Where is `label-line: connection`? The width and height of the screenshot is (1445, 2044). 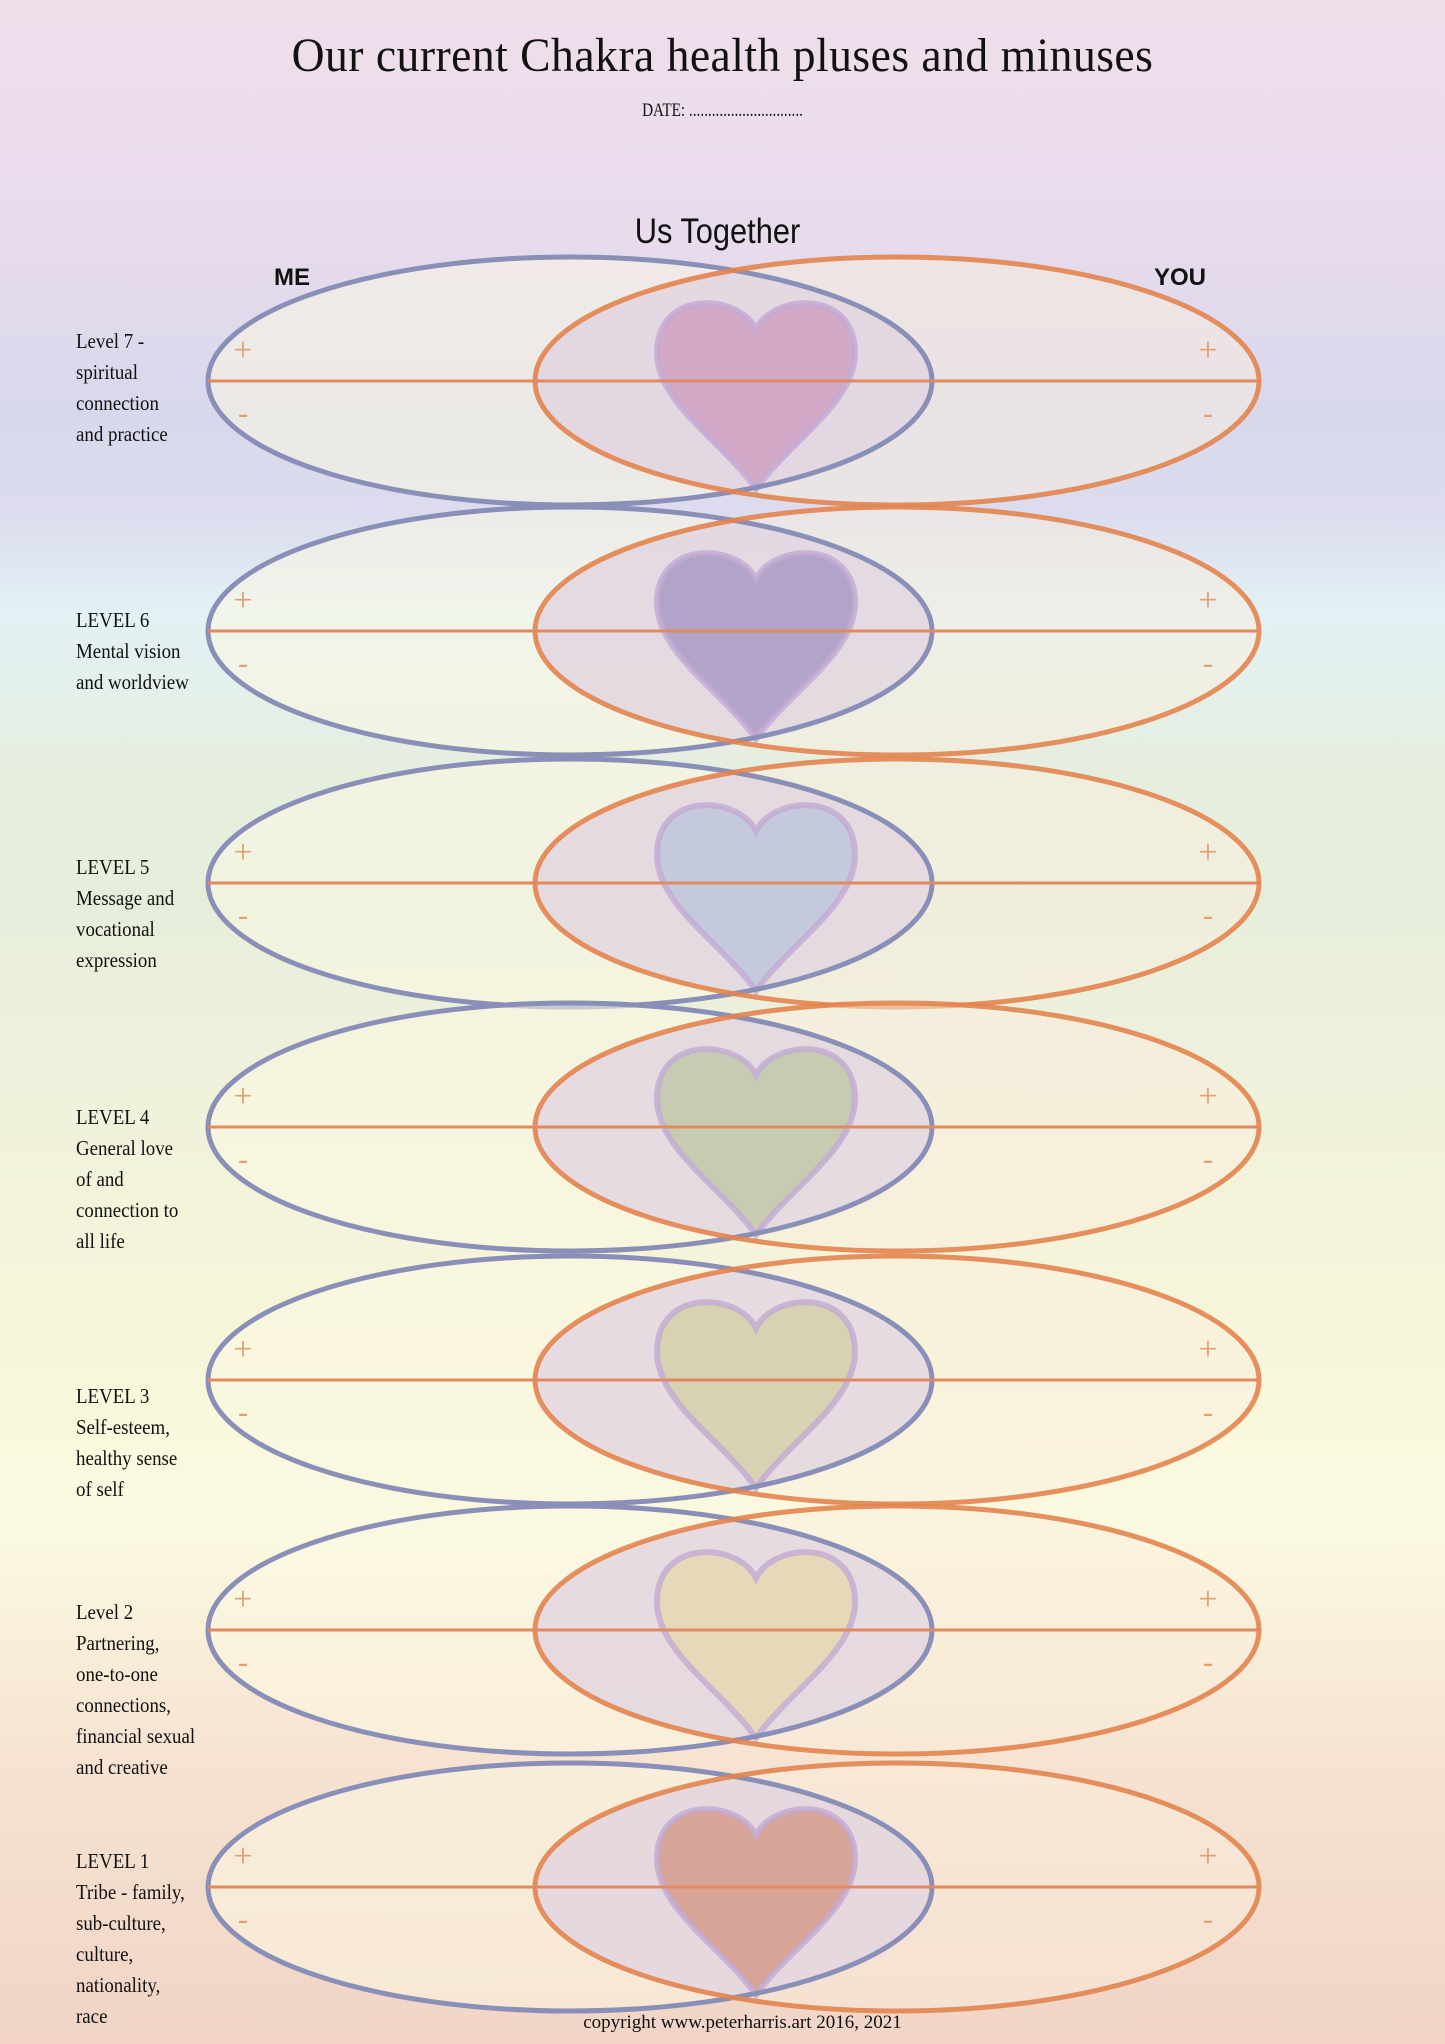 label-line: connection is located at coordinates (117, 403).